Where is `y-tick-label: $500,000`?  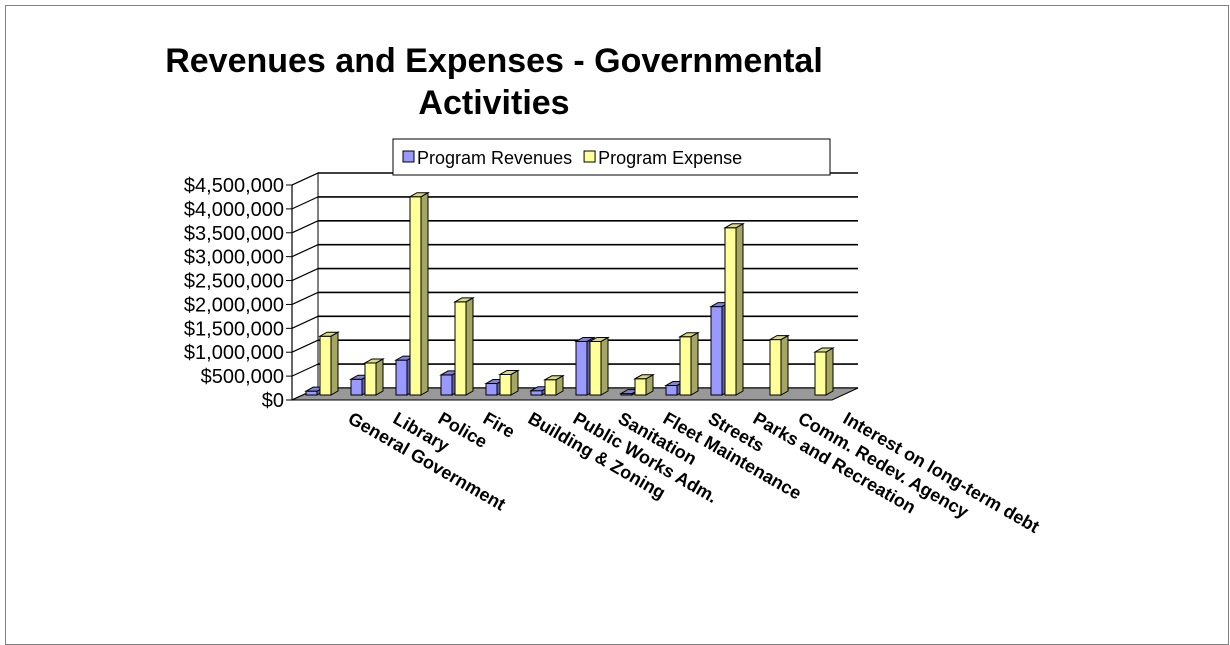
y-tick-label: $500,000 is located at coordinates (242, 377).